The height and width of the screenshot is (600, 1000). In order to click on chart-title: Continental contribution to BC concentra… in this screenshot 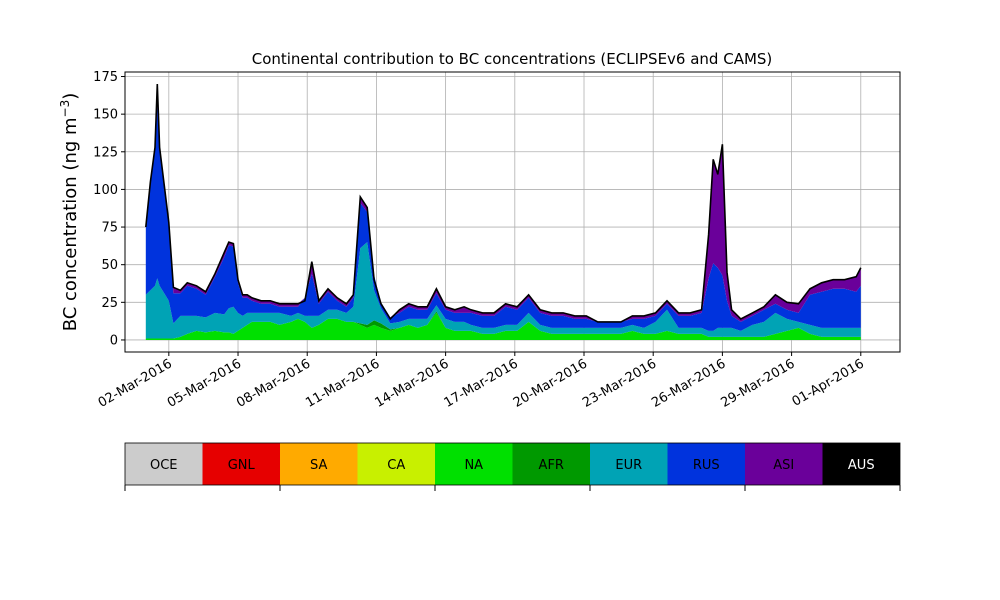, I will do `click(512, 59)`.